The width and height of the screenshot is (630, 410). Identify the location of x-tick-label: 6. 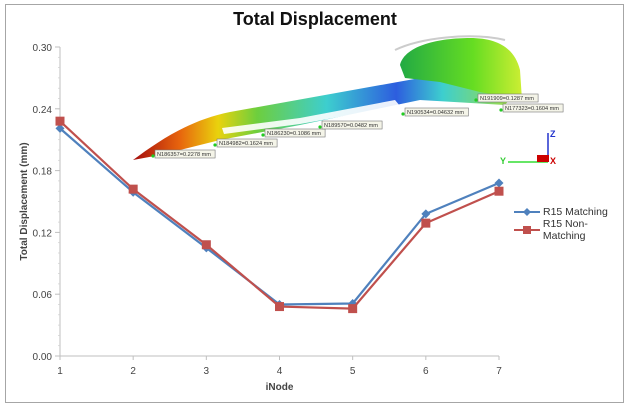
(426, 371).